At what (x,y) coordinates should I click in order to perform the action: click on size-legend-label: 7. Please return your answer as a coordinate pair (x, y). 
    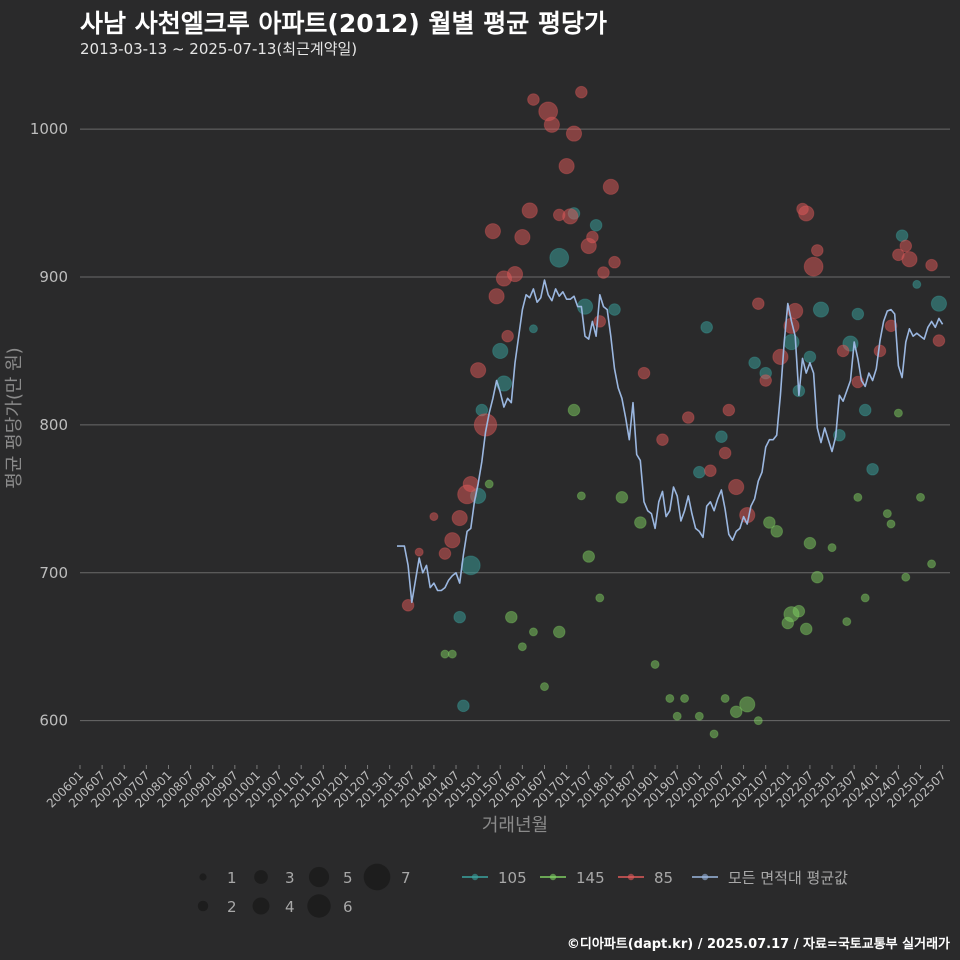
    Looking at the image, I should click on (406, 878).